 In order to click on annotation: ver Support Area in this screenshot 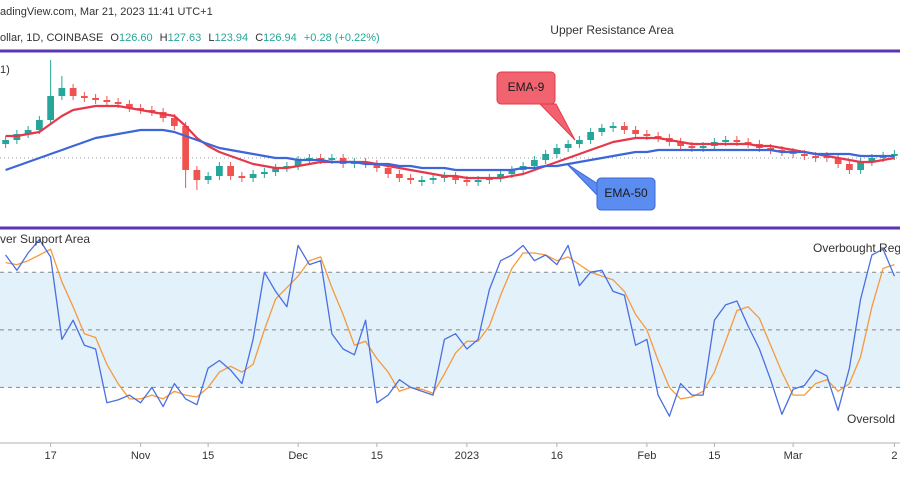, I will do `click(45, 239)`.